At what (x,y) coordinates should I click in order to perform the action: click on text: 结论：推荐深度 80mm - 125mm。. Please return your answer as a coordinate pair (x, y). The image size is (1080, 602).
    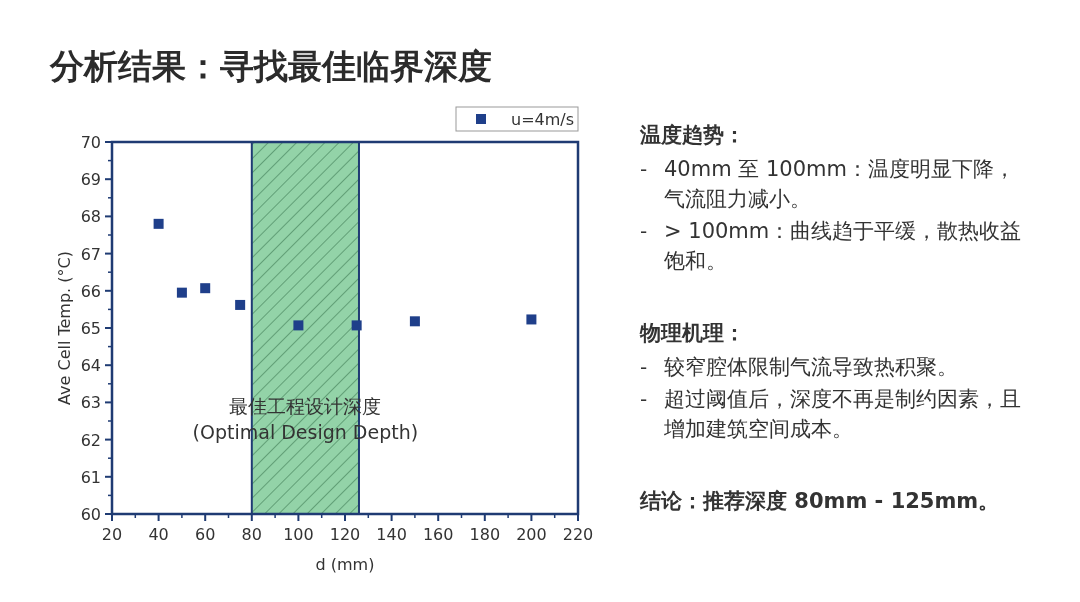
    Looking at the image, I should click on (819, 501).